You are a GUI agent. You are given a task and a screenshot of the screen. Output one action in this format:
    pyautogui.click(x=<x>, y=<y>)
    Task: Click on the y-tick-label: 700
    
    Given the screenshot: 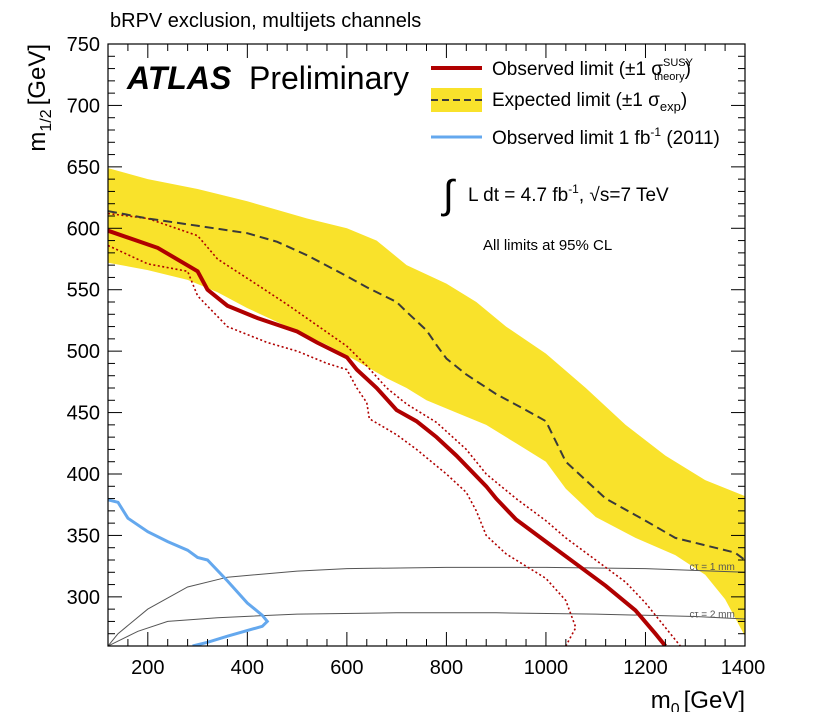 What is the action you would take?
    pyautogui.click(x=83, y=106)
    